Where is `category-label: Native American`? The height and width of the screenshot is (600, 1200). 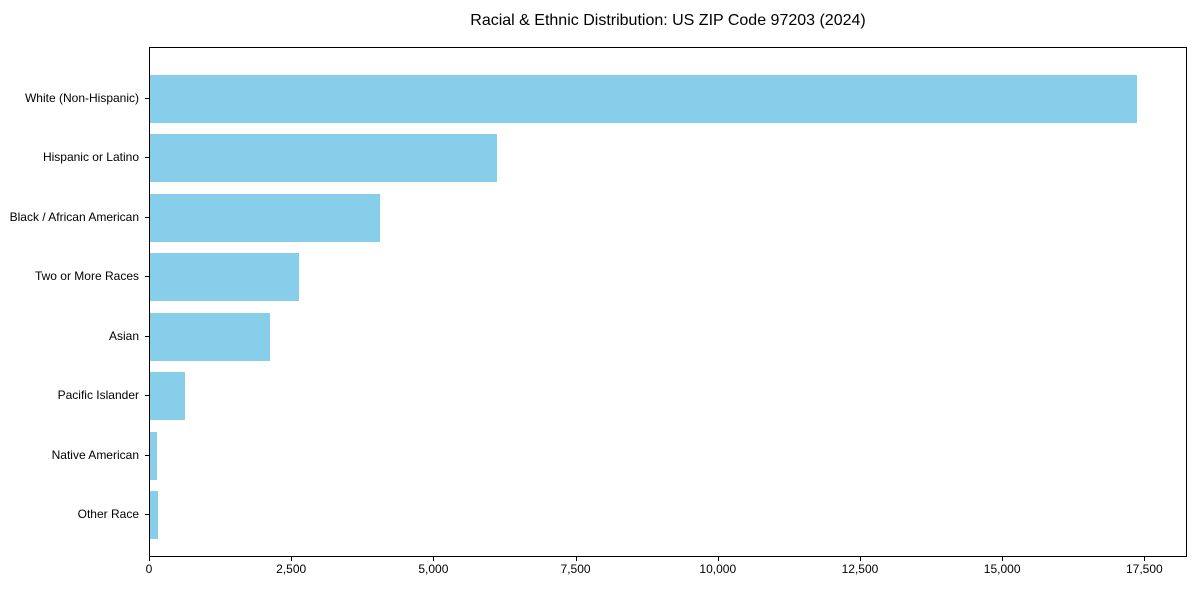 category-label: Native American is located at coordinates (95, 454).